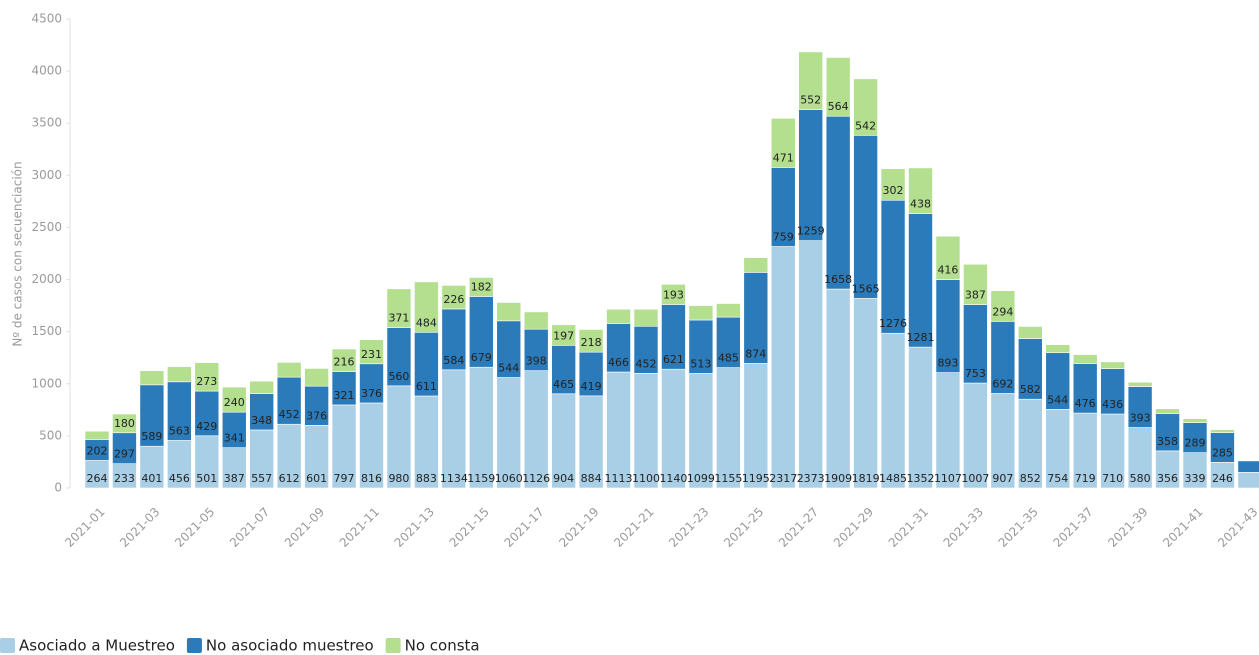  Describe the element at coordinates (1167, 441) in the screenshot. I see `data-label: 358` at that location.